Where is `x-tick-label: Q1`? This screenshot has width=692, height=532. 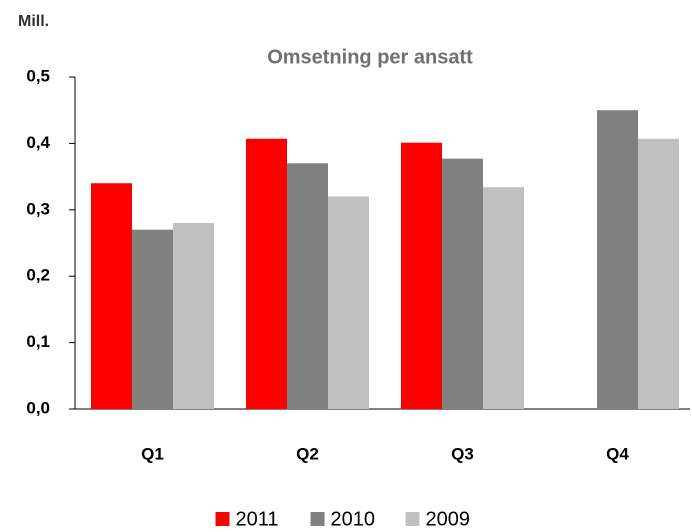 x-tick-label: Q1 is located at coordinates (152, 453).